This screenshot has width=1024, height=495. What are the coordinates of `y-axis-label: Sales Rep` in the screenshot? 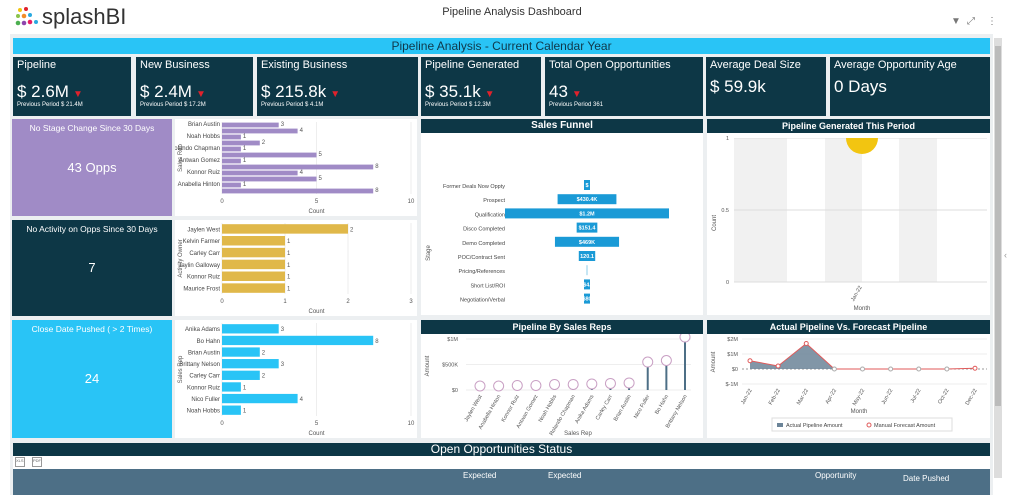 It's located at (181, 157).